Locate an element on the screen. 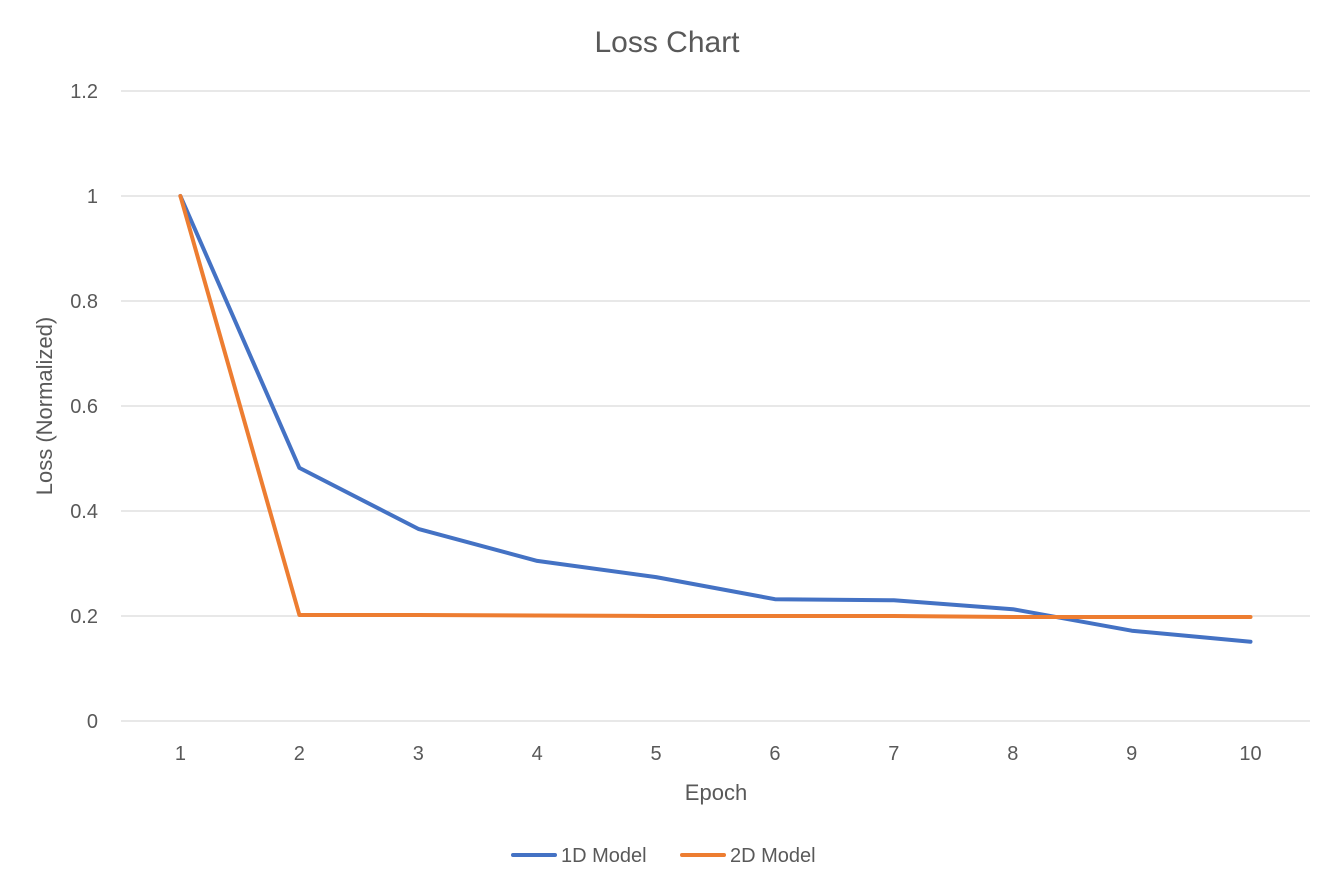  x-tick-label: 1 is located at coordinates (180, 754).